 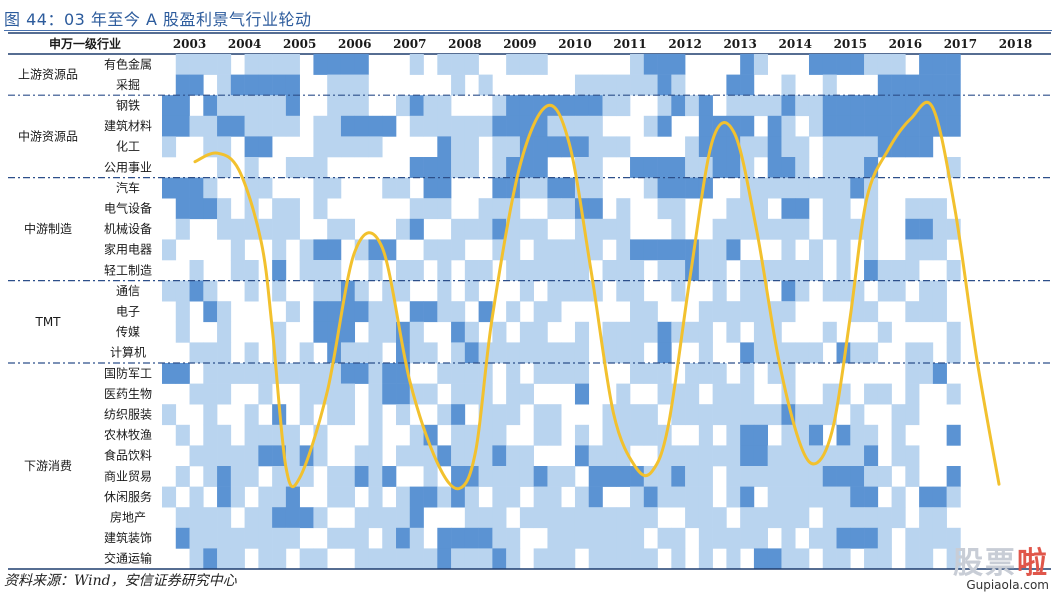 What do you see at coordinates (128, 415) in the screenshot?
I see `industry-label: 纺织服装` at bounding box center [128, 415].